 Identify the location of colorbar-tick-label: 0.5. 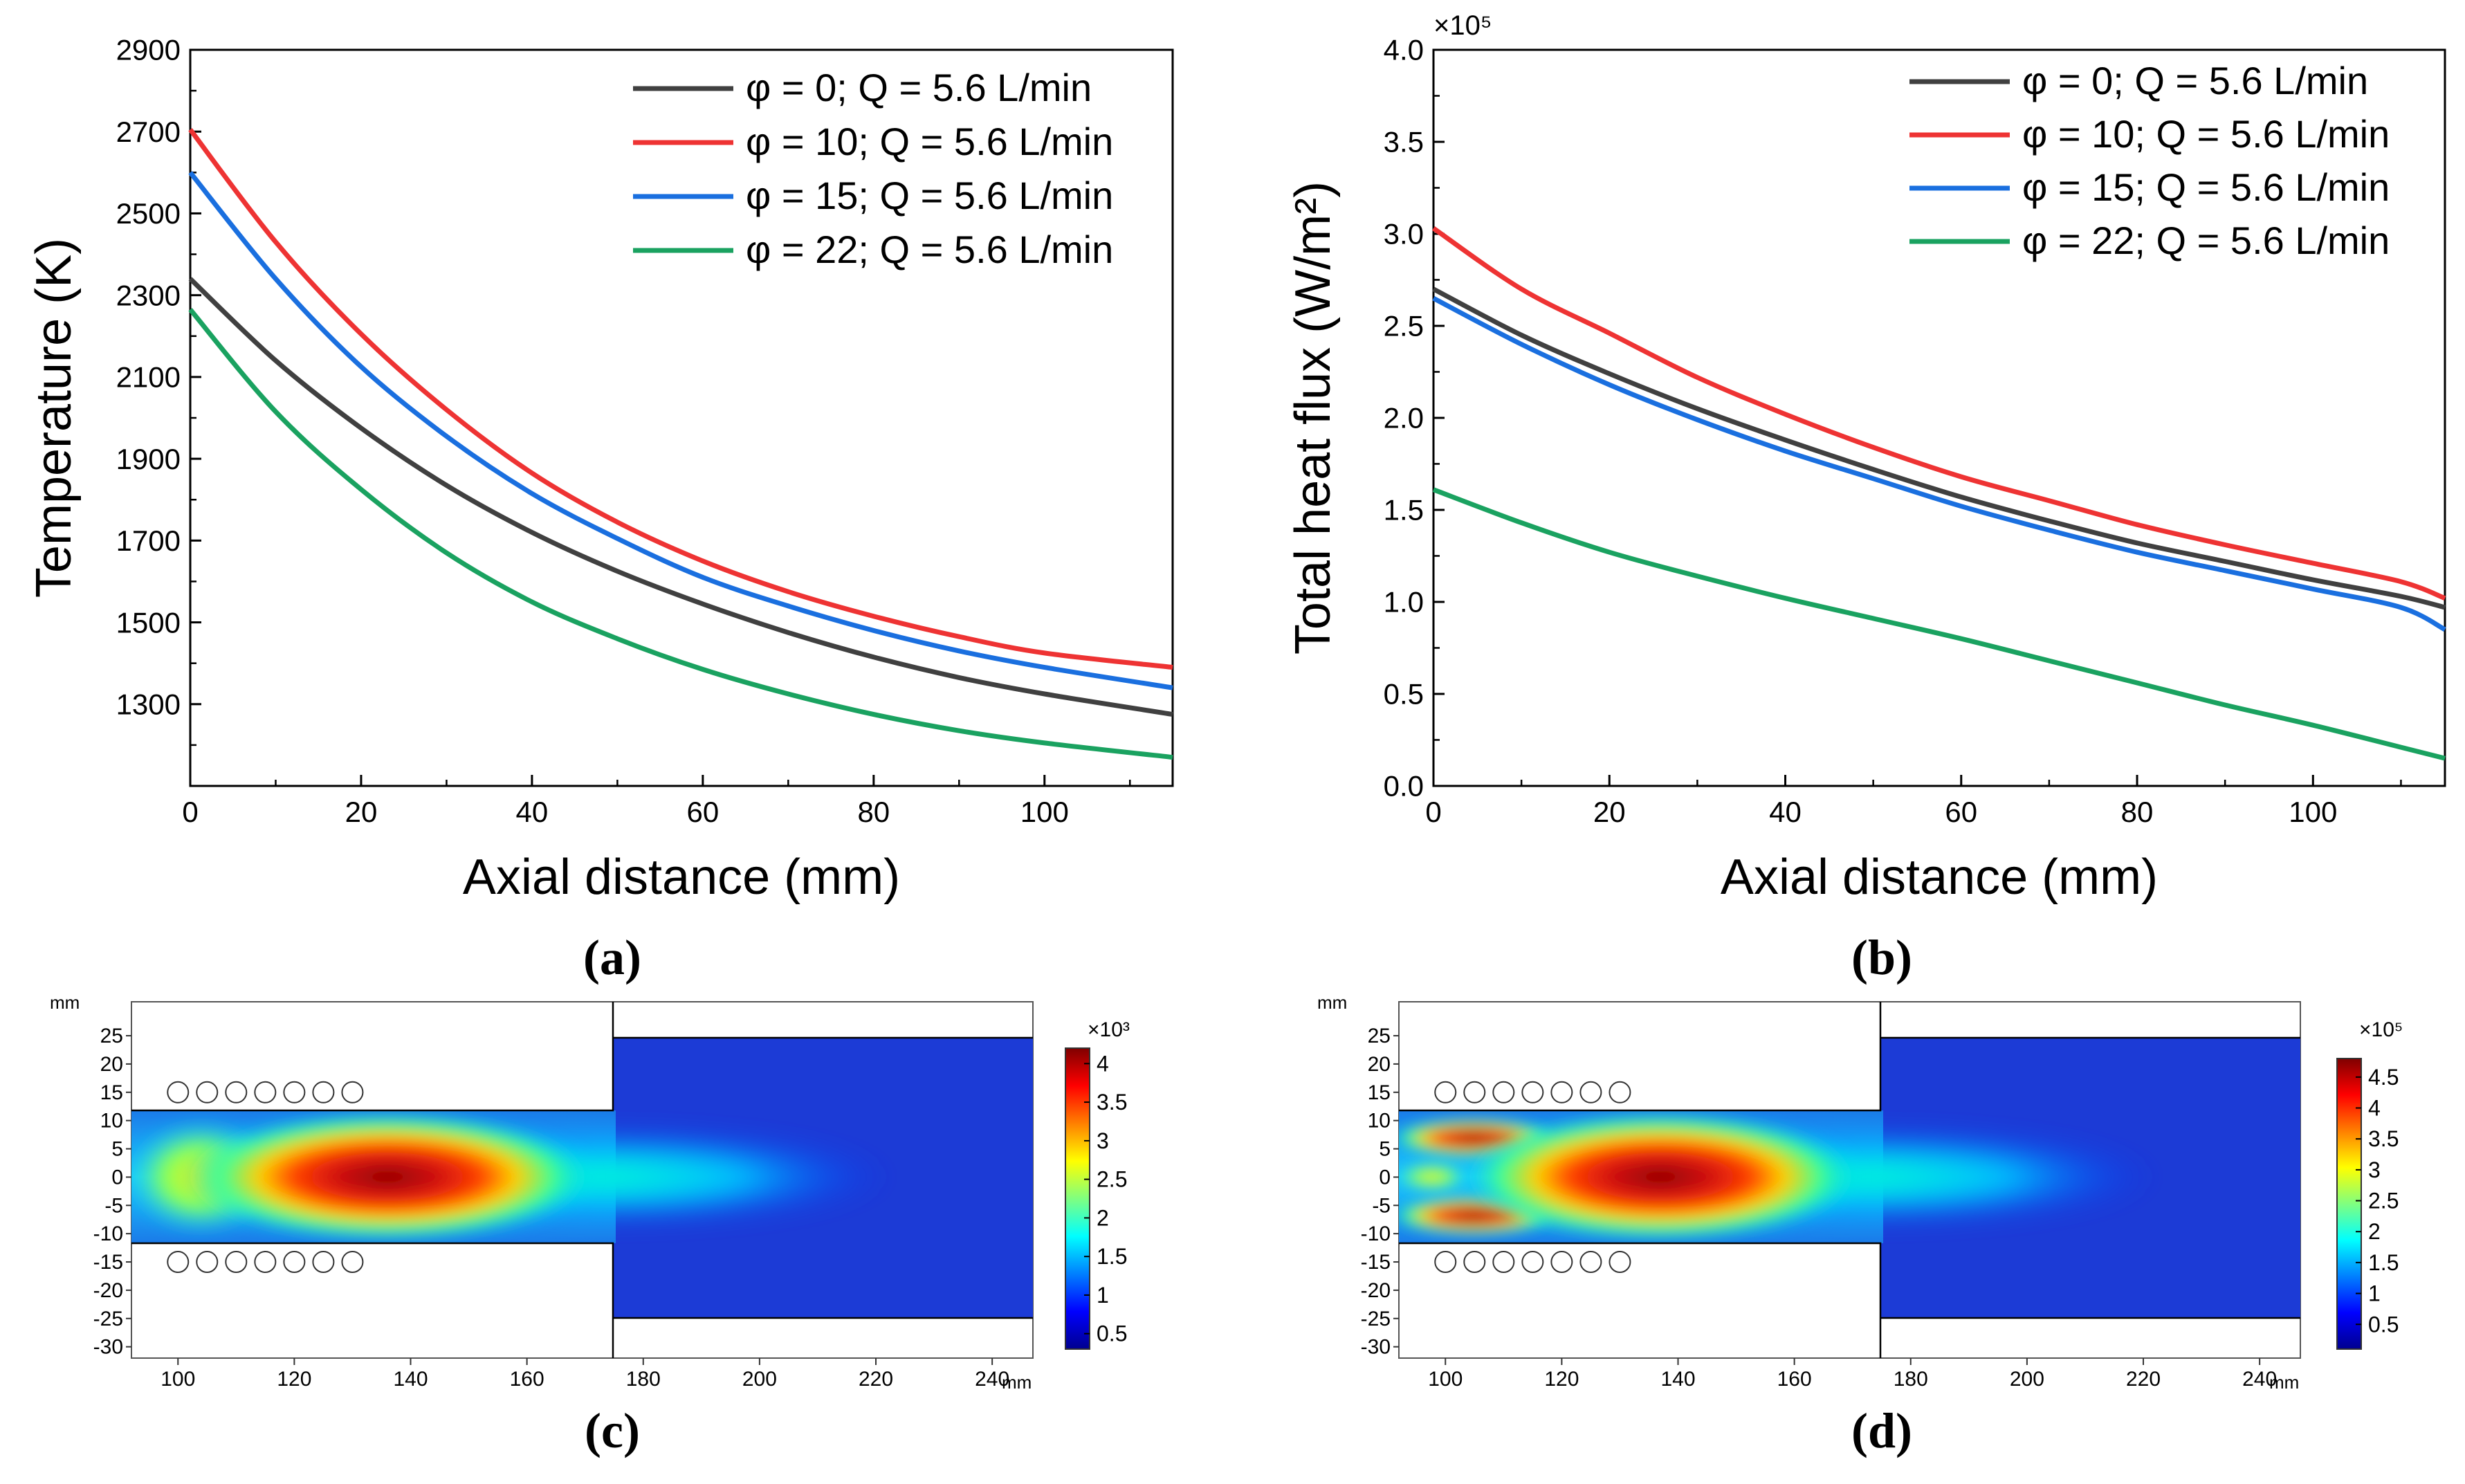
(1112, 1333).